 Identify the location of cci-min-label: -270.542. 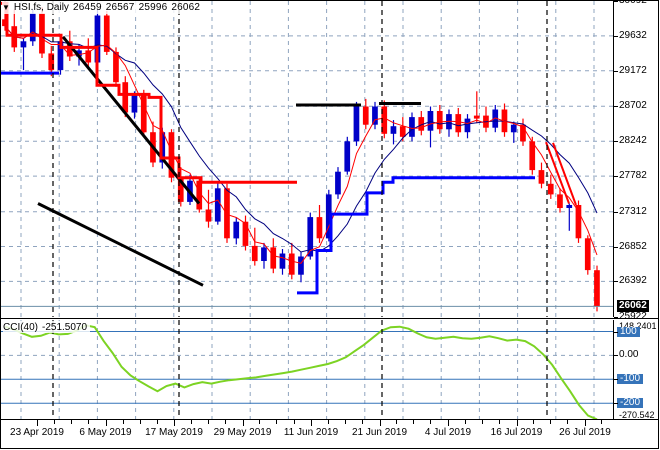
(637, 415).